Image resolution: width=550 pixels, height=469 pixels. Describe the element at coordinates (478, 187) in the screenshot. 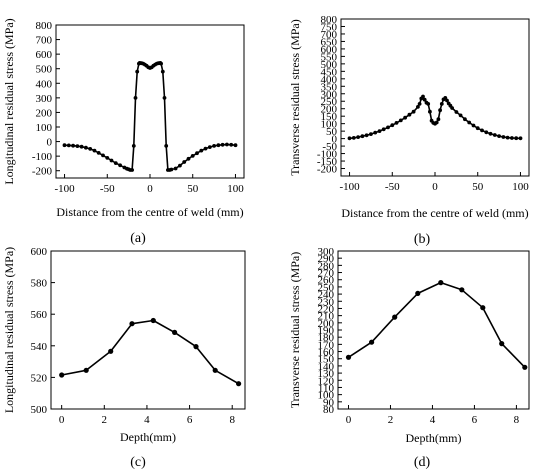

I see `x-tick-label: 50` at that location.